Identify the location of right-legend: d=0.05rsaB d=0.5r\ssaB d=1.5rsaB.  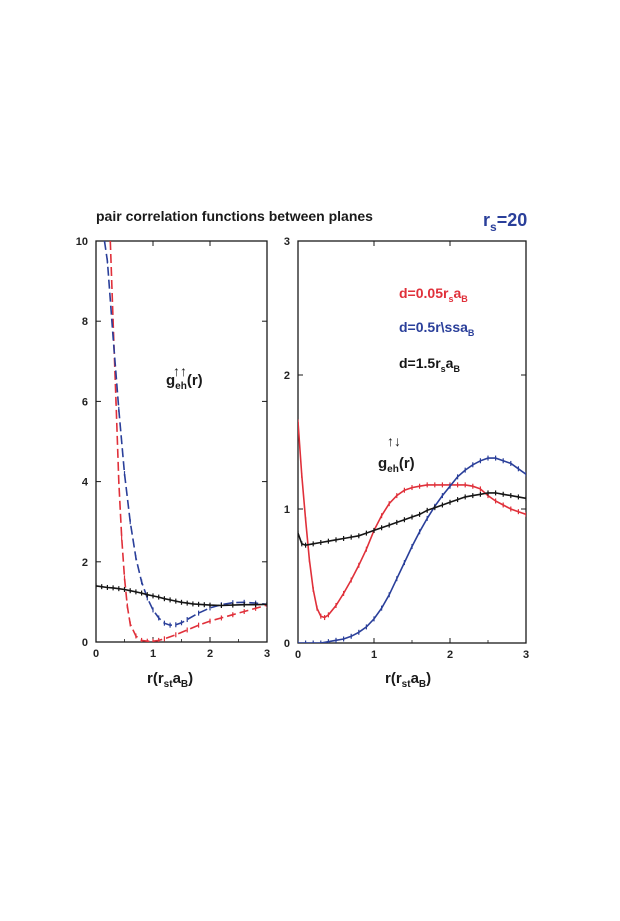
(437, 329).